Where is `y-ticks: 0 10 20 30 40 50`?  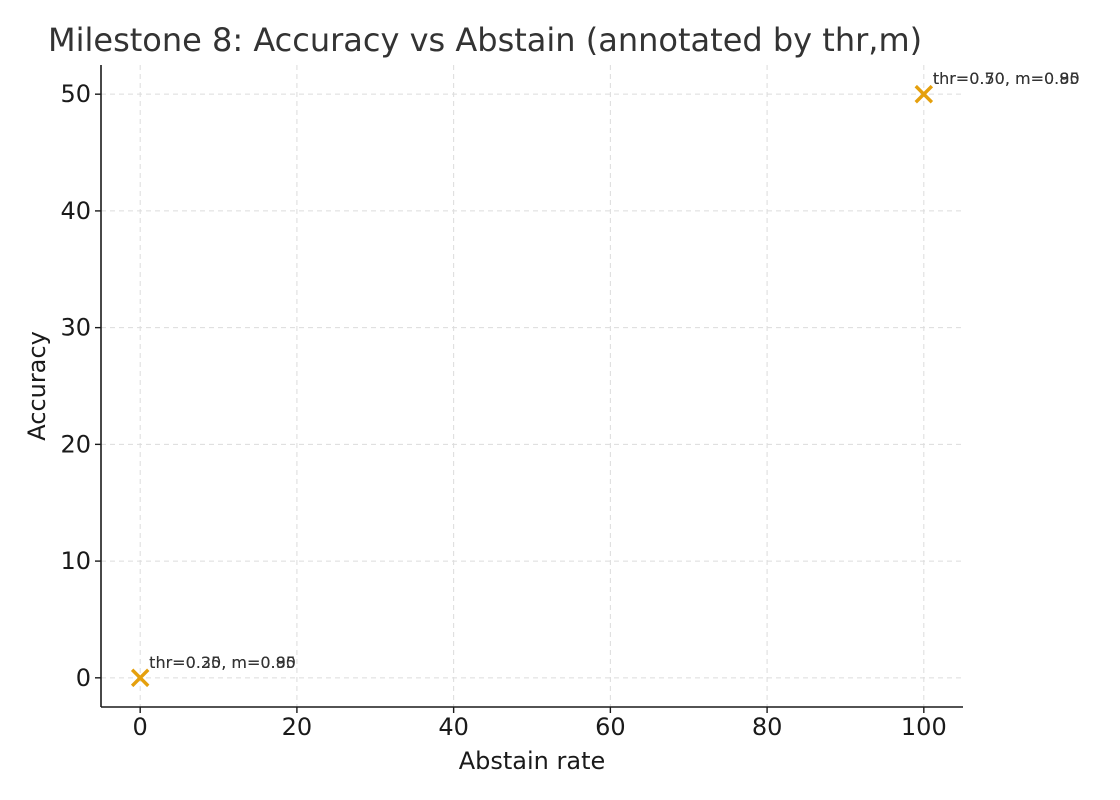
y-ticks: 0 10 20 30 40 50 is located at coordinates (80, 386).